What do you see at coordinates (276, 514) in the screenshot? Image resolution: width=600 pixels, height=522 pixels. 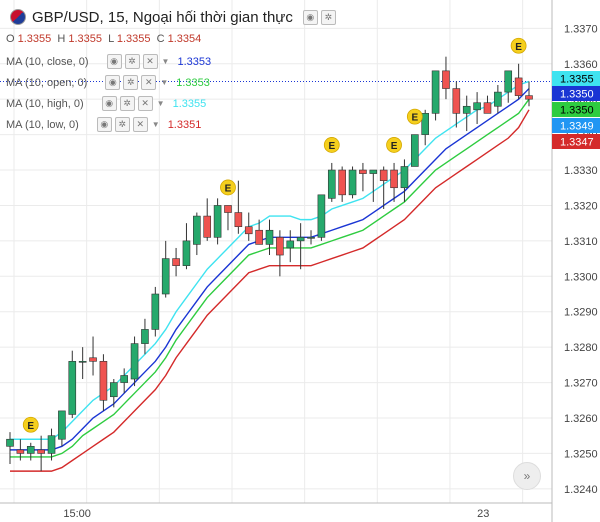 I see `time-axis: 15:00 23` at bounding box center [276, 514].